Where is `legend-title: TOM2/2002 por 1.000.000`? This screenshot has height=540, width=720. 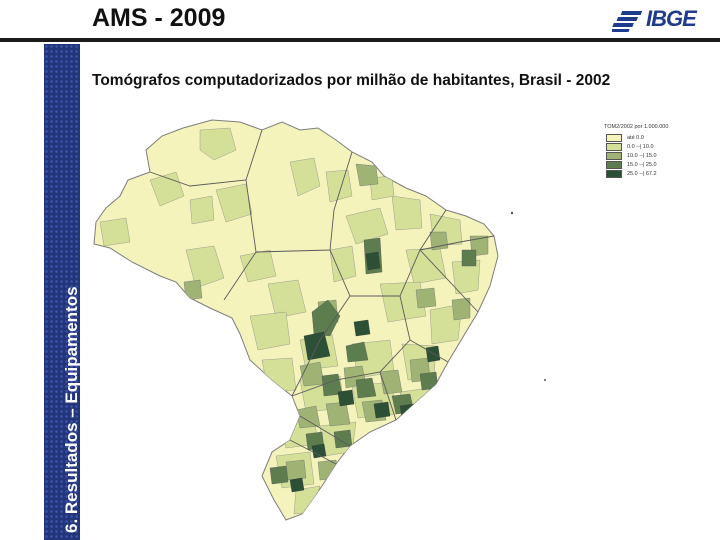
legend-title: TOM2/2002 por 1.000.000 is located at coordinates (636, 127).